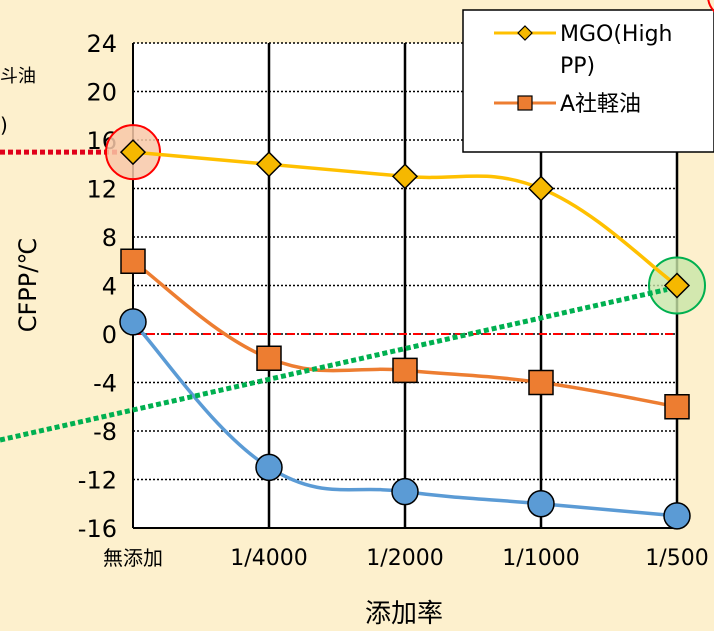 The image size is (714, 631). I want to click on y-tick-label: 12, so click(101, 190).